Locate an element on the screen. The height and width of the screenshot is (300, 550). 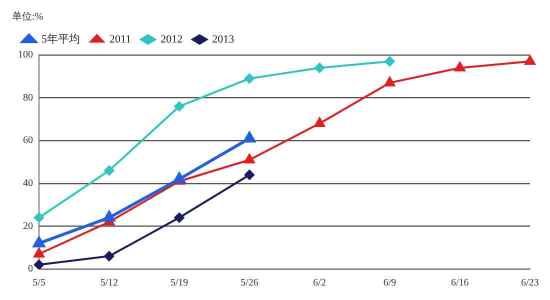
legend-label: 2012 is located at coordinates (171, 39).